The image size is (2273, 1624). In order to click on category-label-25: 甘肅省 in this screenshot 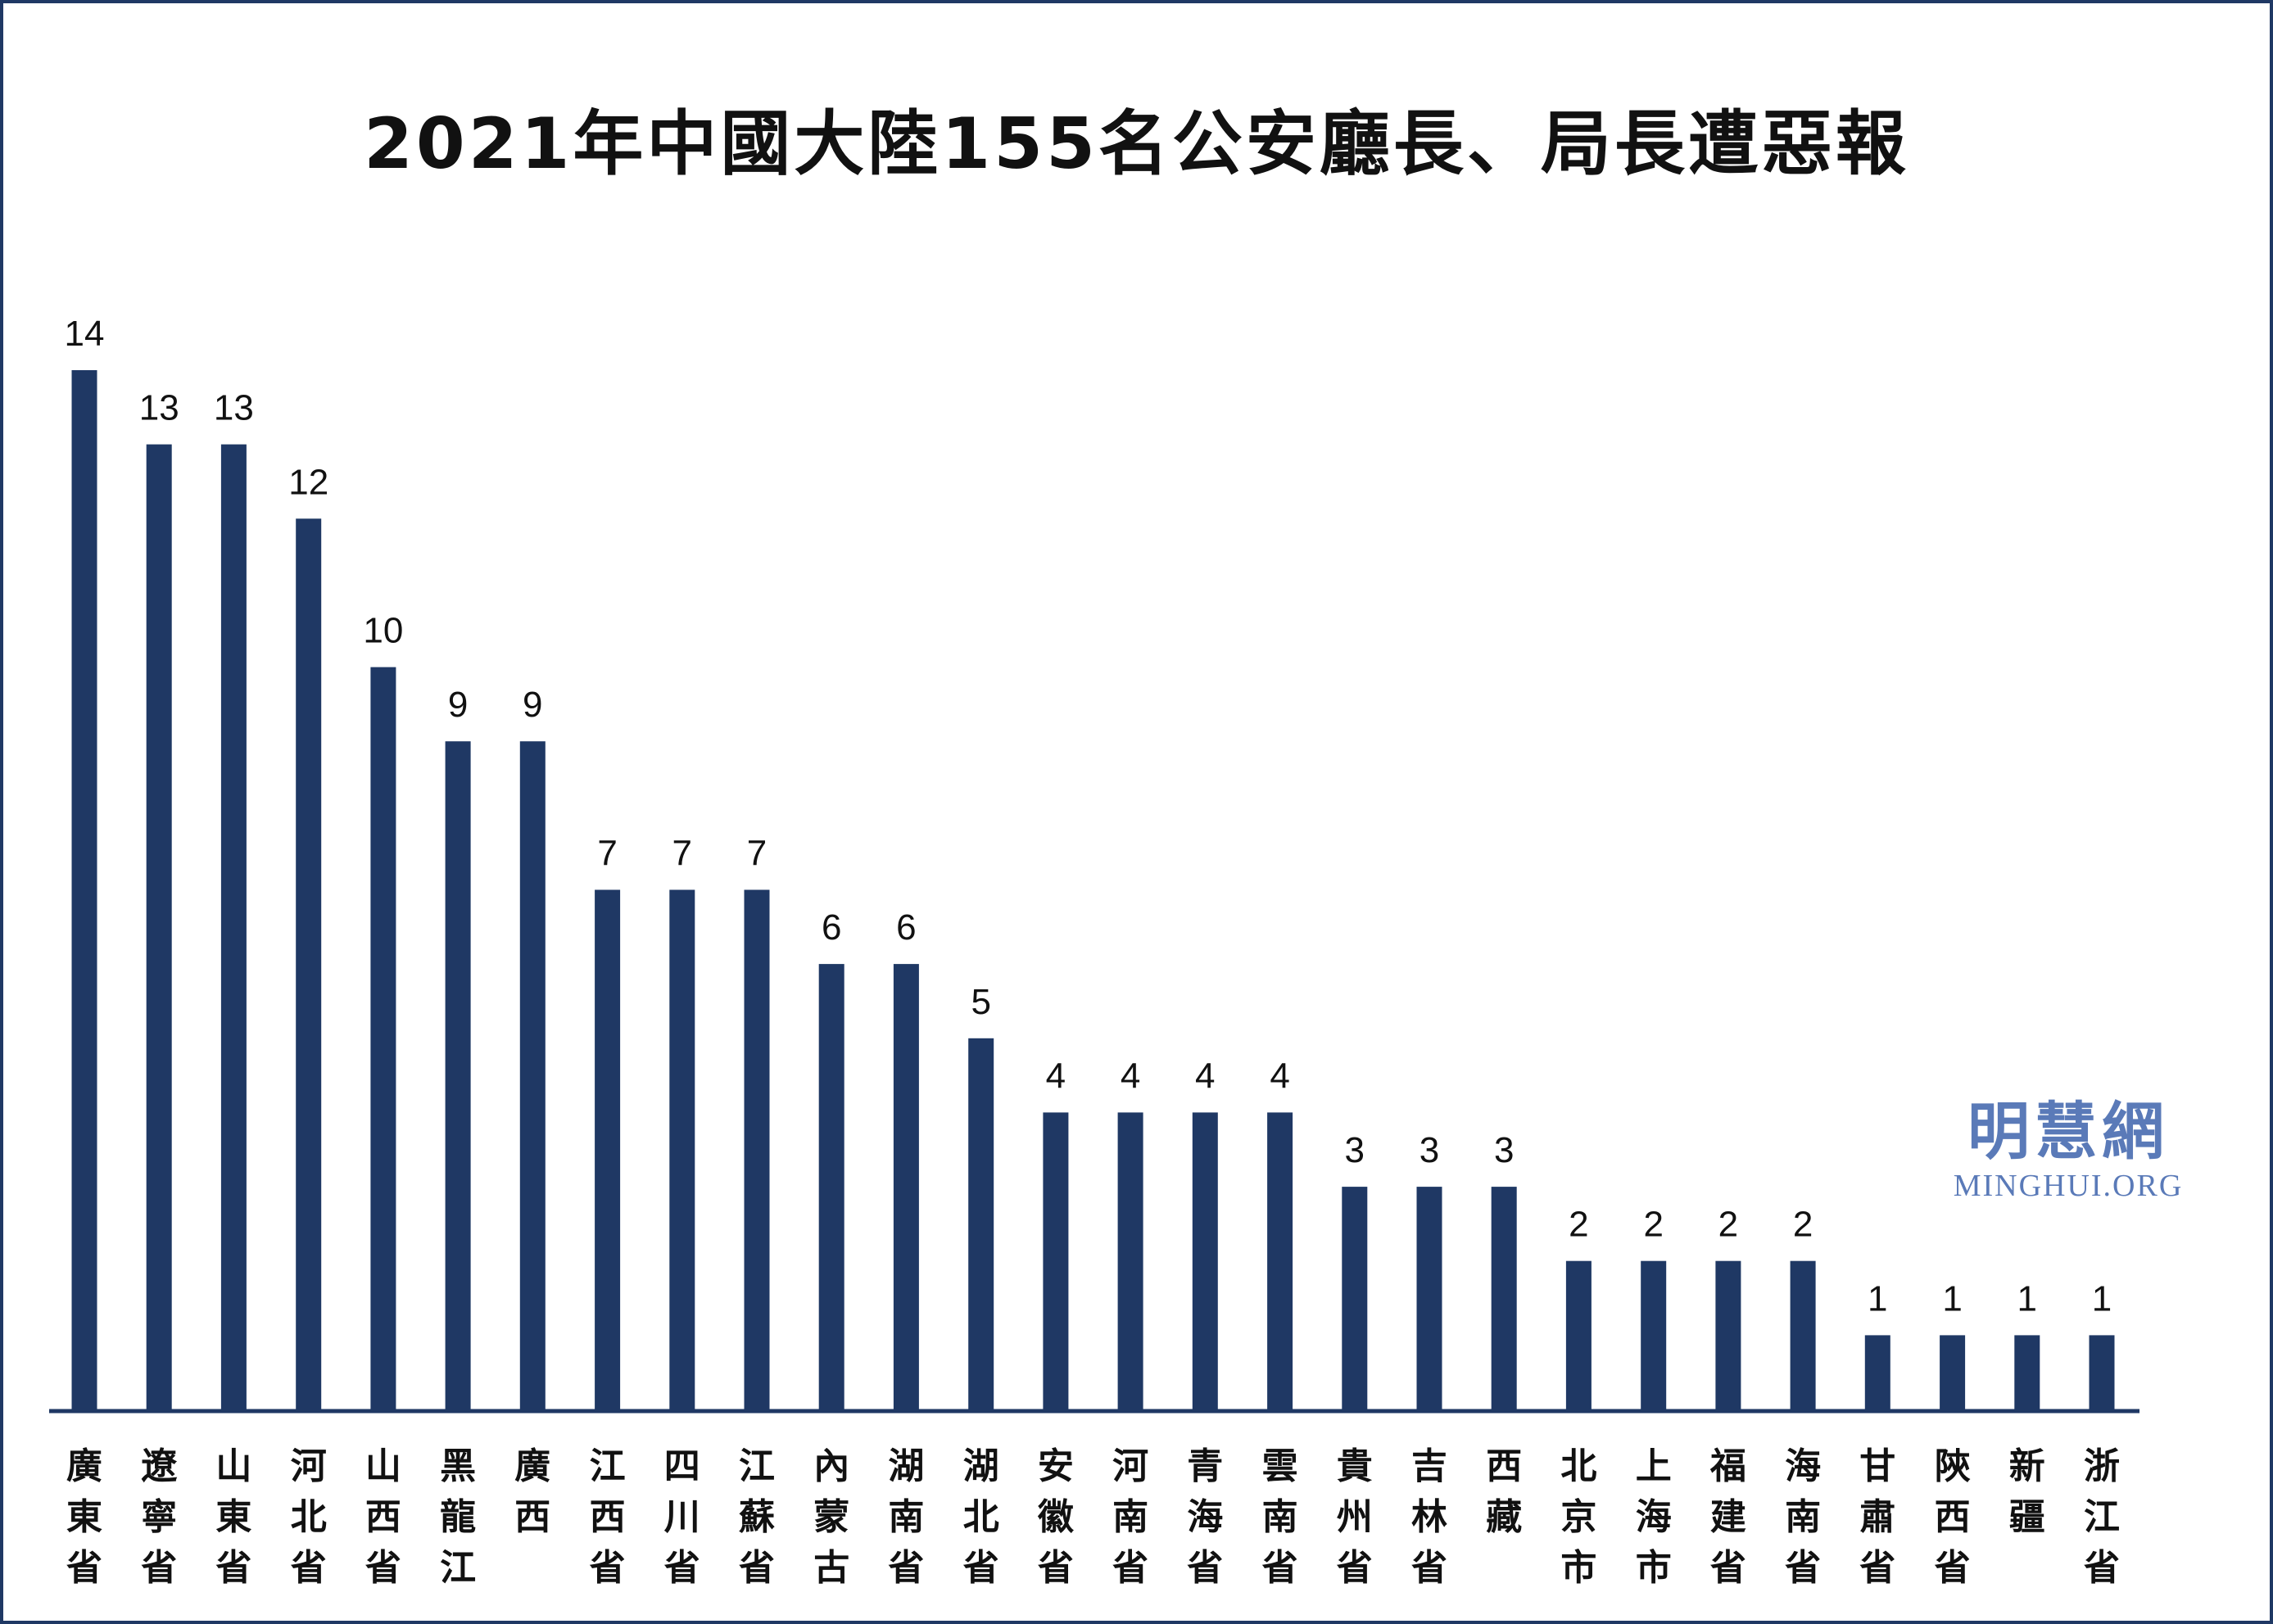, I will do `click(1877, 1517)`.